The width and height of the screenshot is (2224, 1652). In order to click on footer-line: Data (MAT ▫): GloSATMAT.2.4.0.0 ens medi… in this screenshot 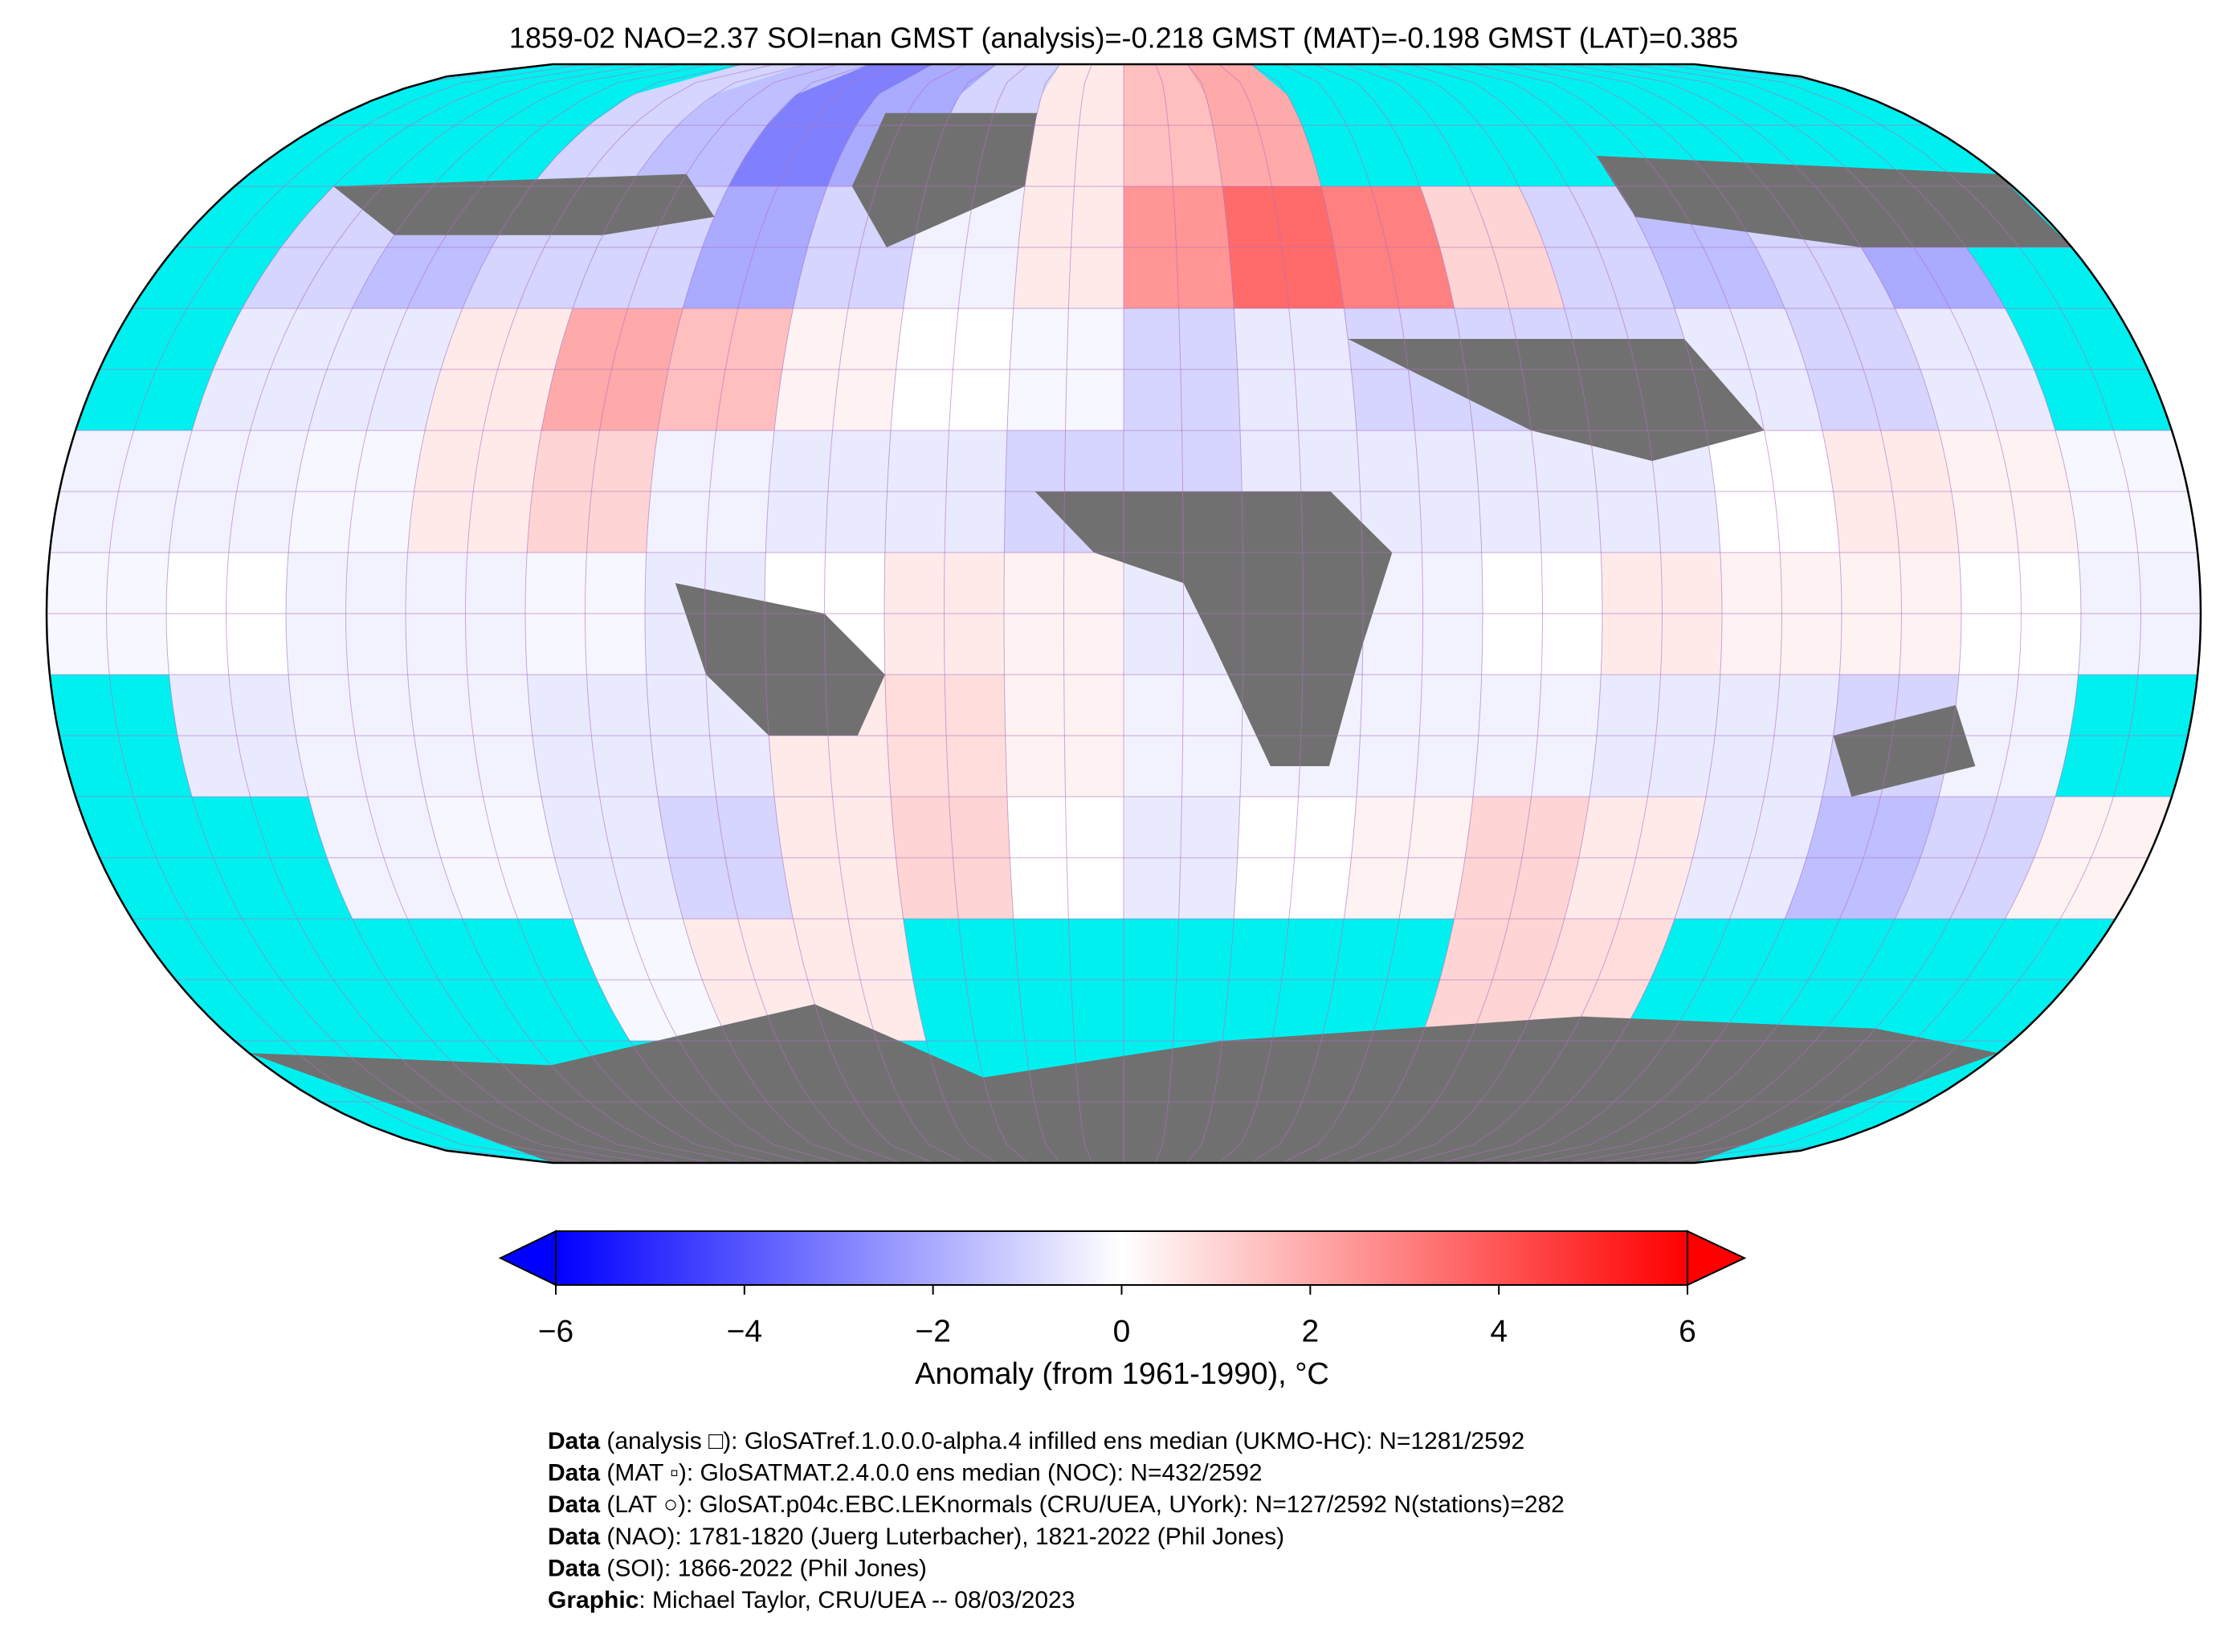, I will do `click(905, 1473)`.